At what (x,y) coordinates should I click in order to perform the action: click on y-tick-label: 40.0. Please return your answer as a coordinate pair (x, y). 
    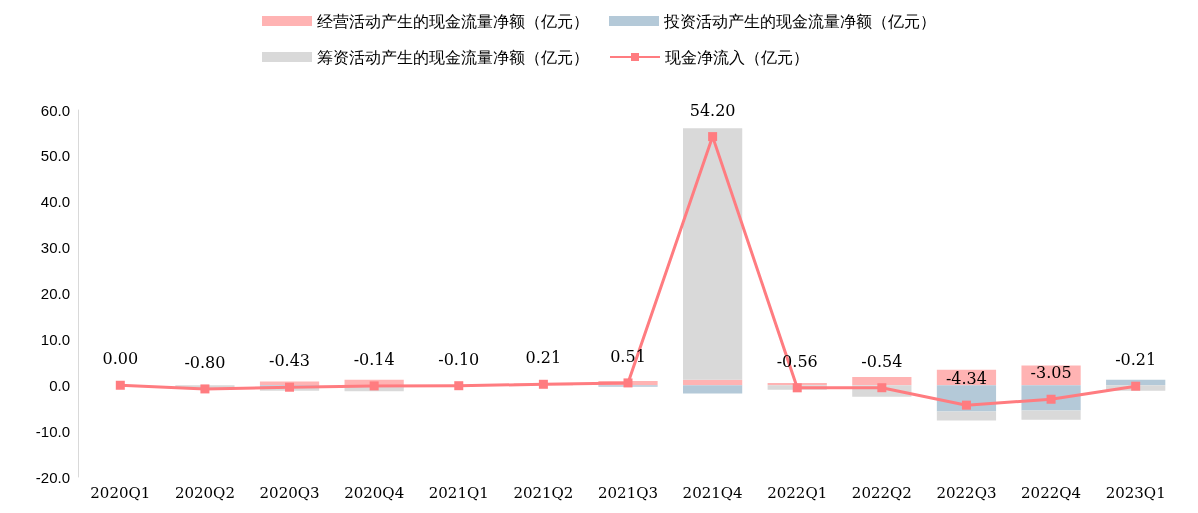
    Looking at the image, I should click on (55, 202).